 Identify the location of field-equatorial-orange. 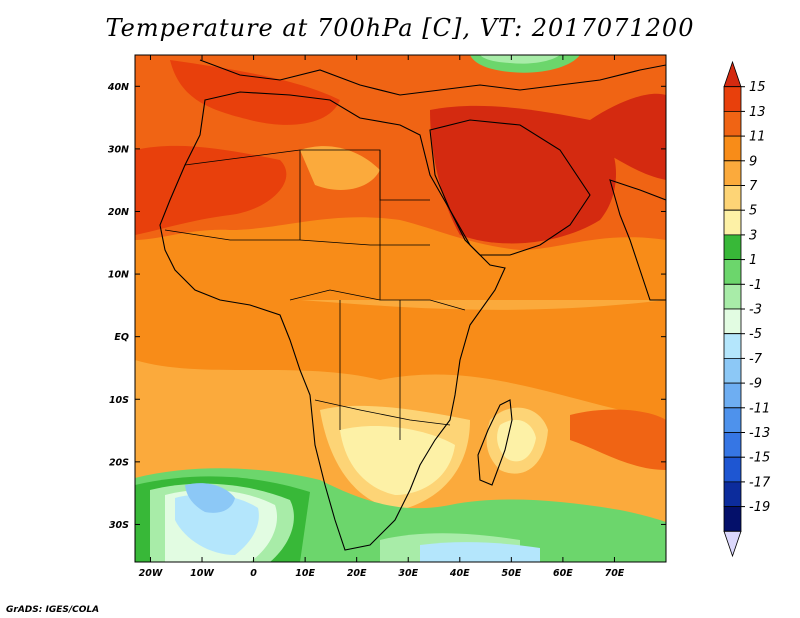
(400, 357).